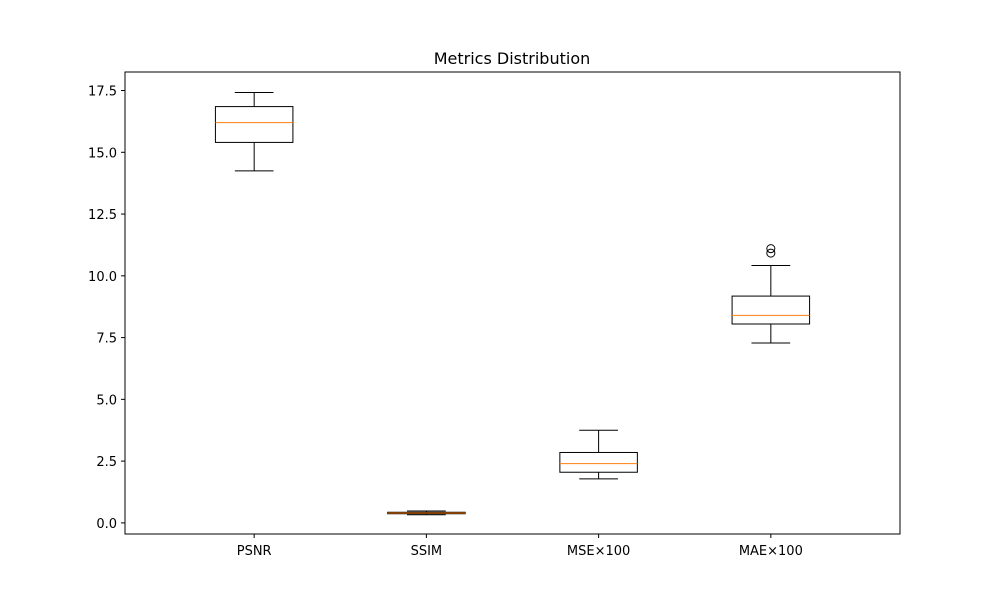 The height and width of the screenshot is (604, 1000). I want to click on y-tick-label: 12.5, so click(102, 215).